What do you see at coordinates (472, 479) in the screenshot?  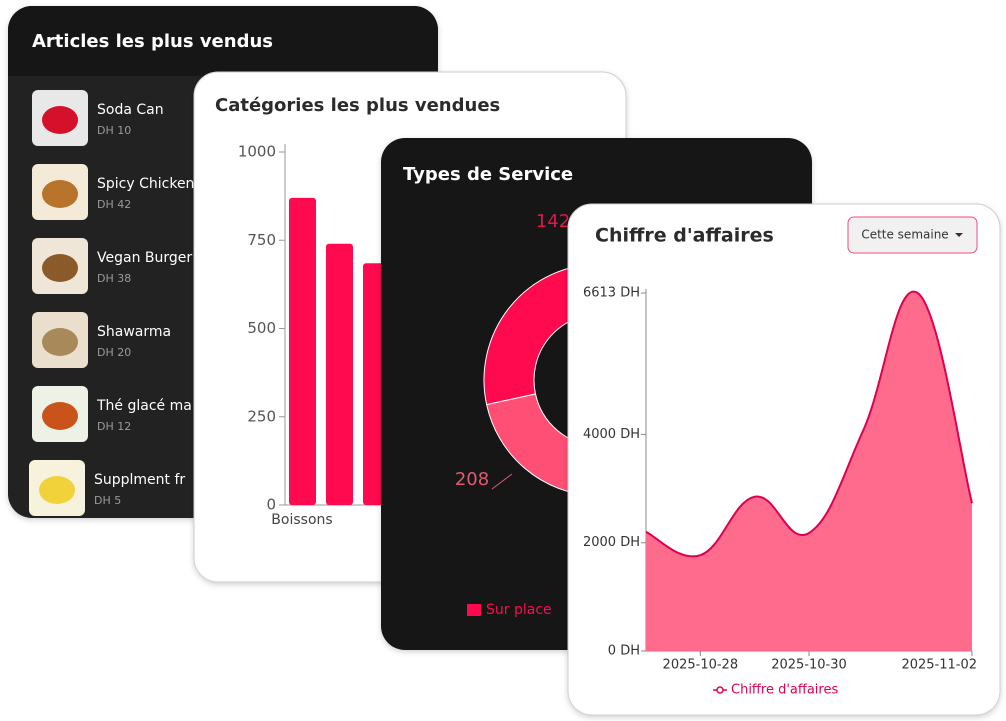 I see `segment-label: 208` at bounding box center [472, 479].